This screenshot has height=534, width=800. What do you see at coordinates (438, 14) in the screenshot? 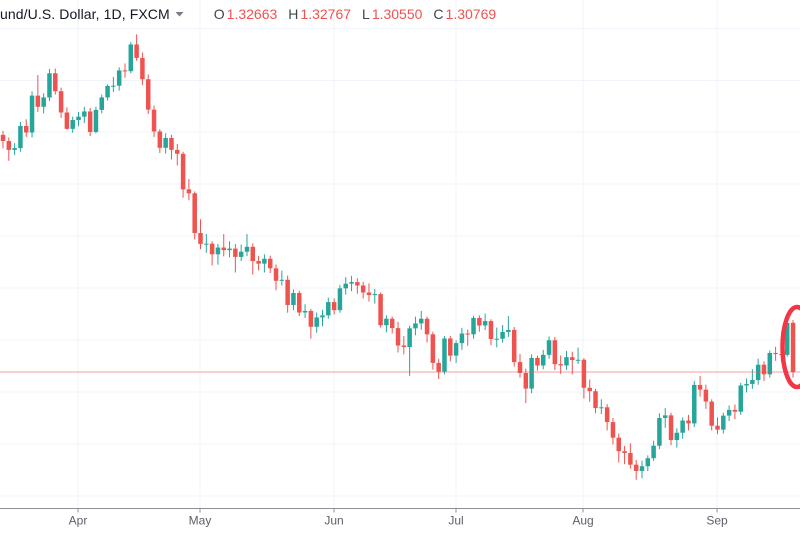
I see `close-label: C` at bounding box center [438, 14].